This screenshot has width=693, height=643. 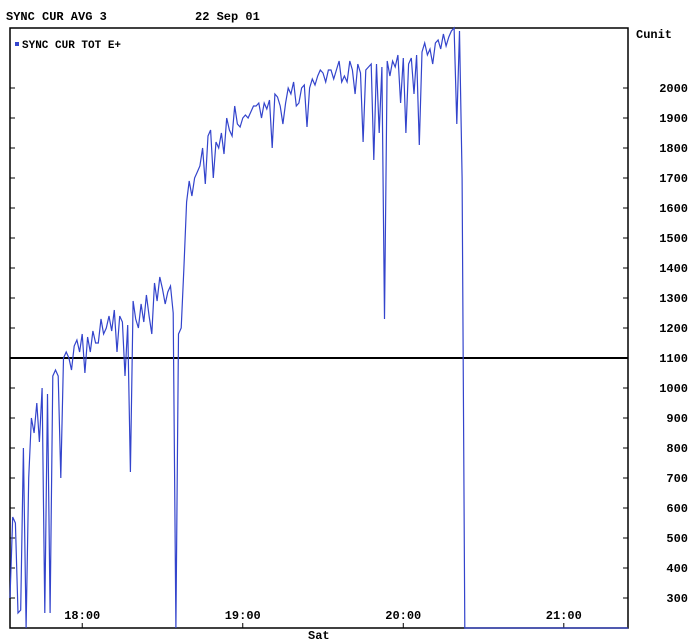 I want to click on y-tick-label: 700, so click(x=677, y=479).